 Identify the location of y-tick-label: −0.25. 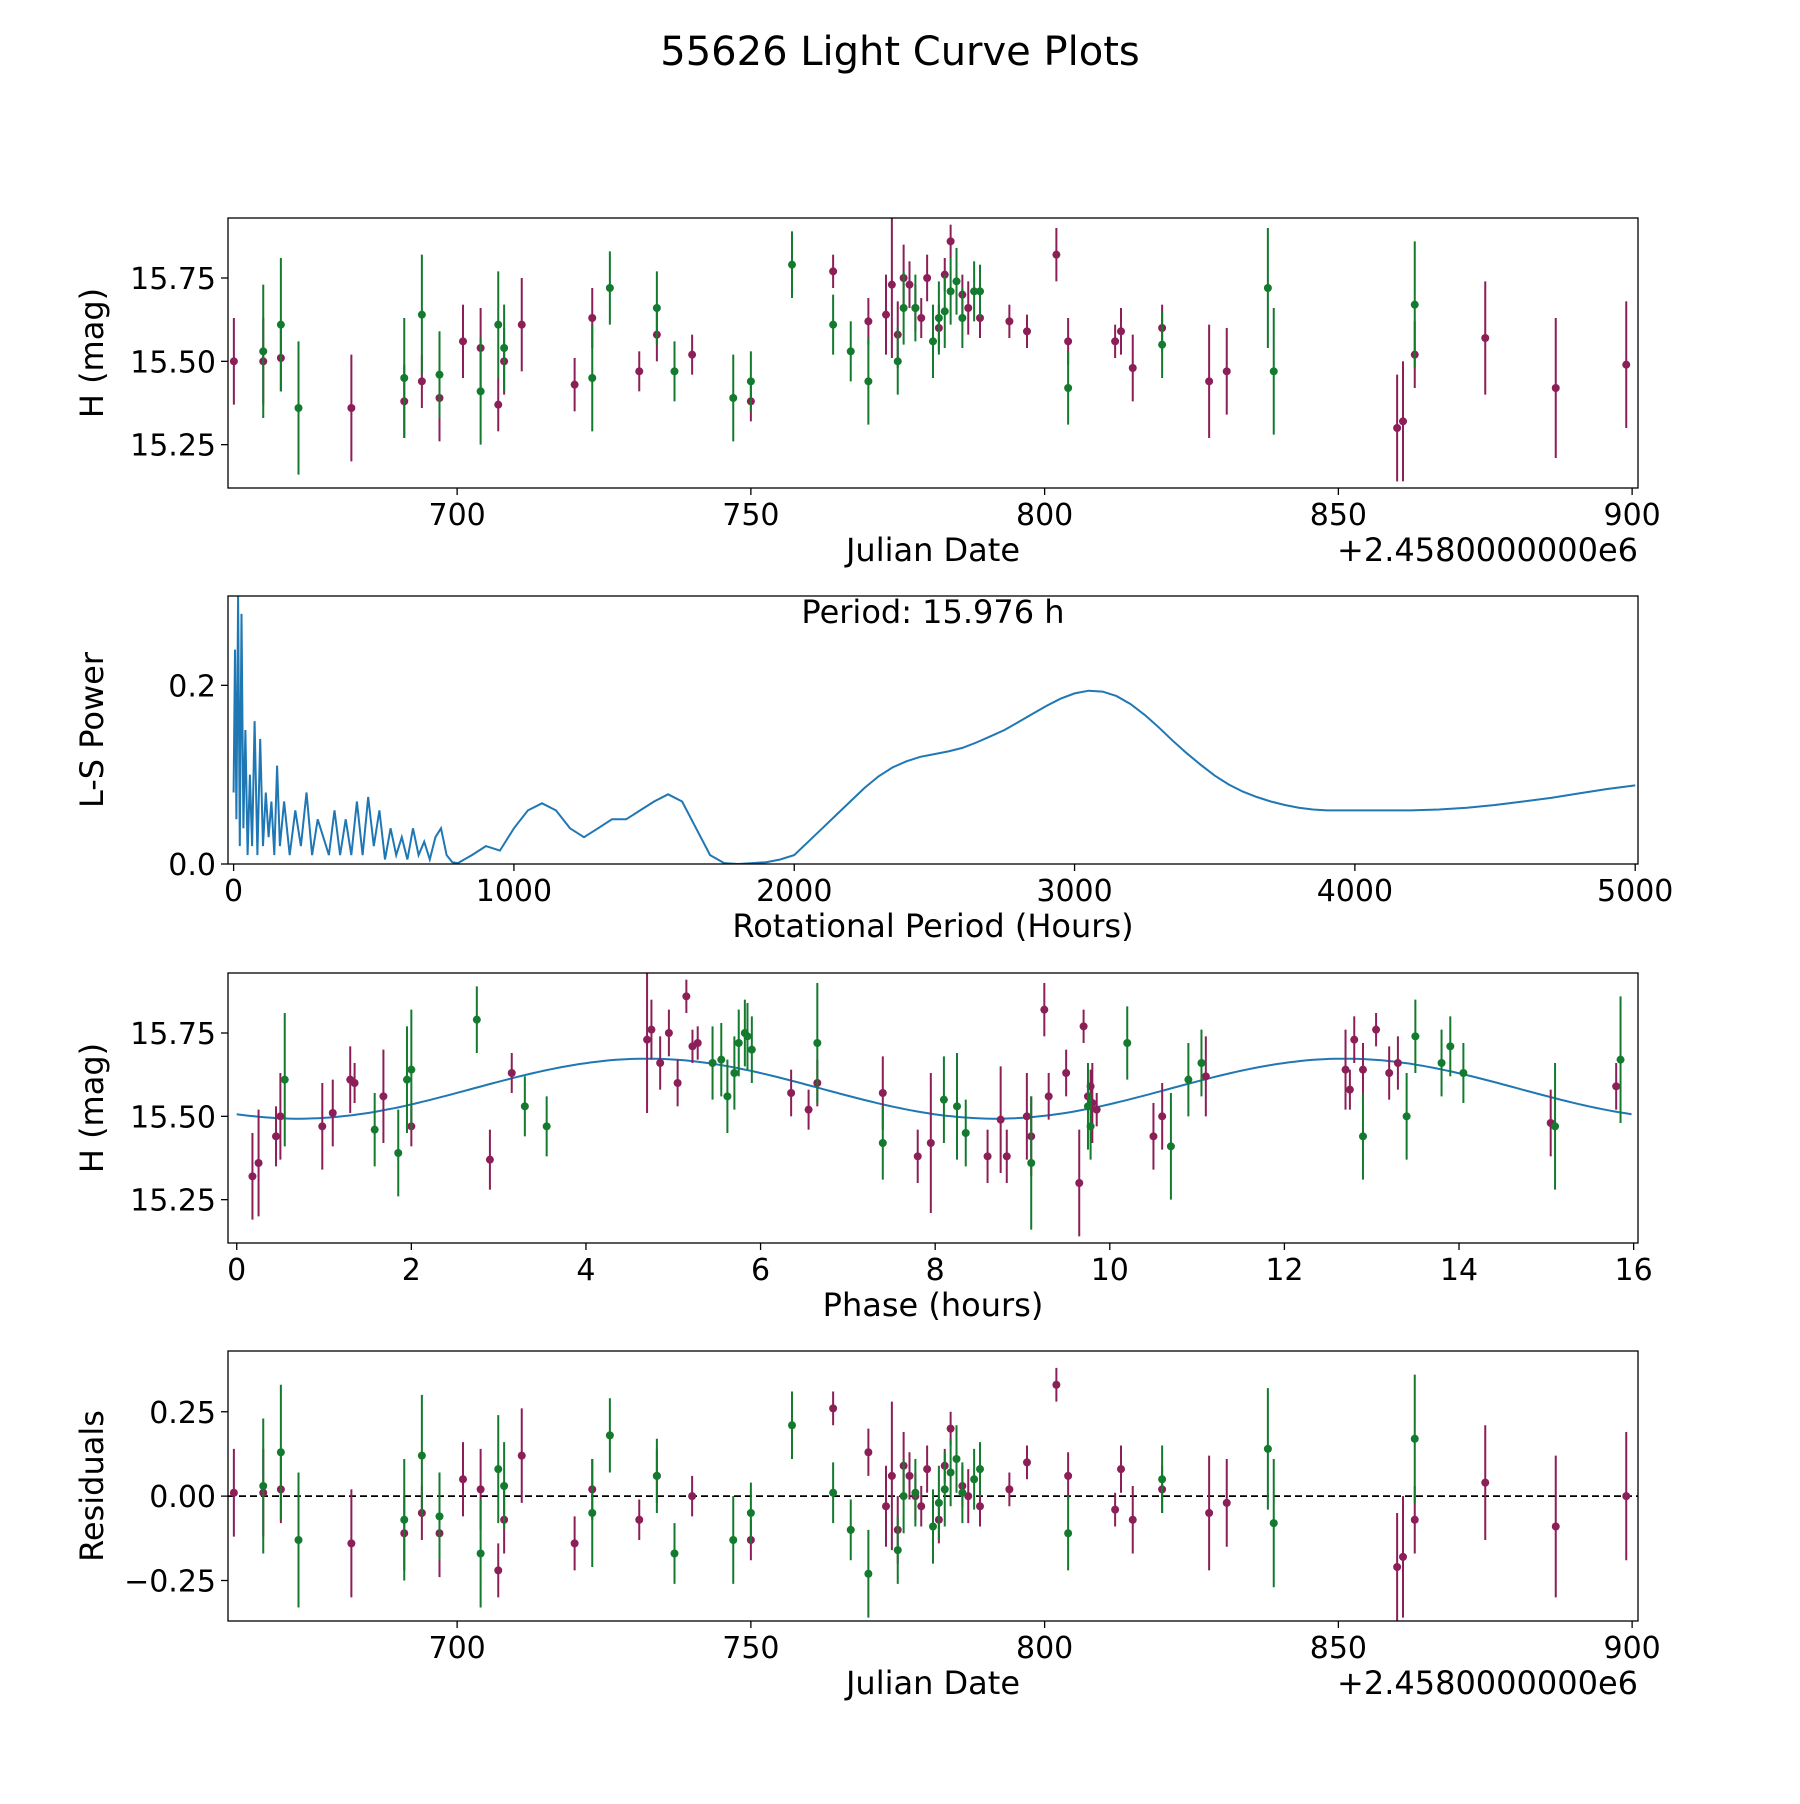
(170, 1582).